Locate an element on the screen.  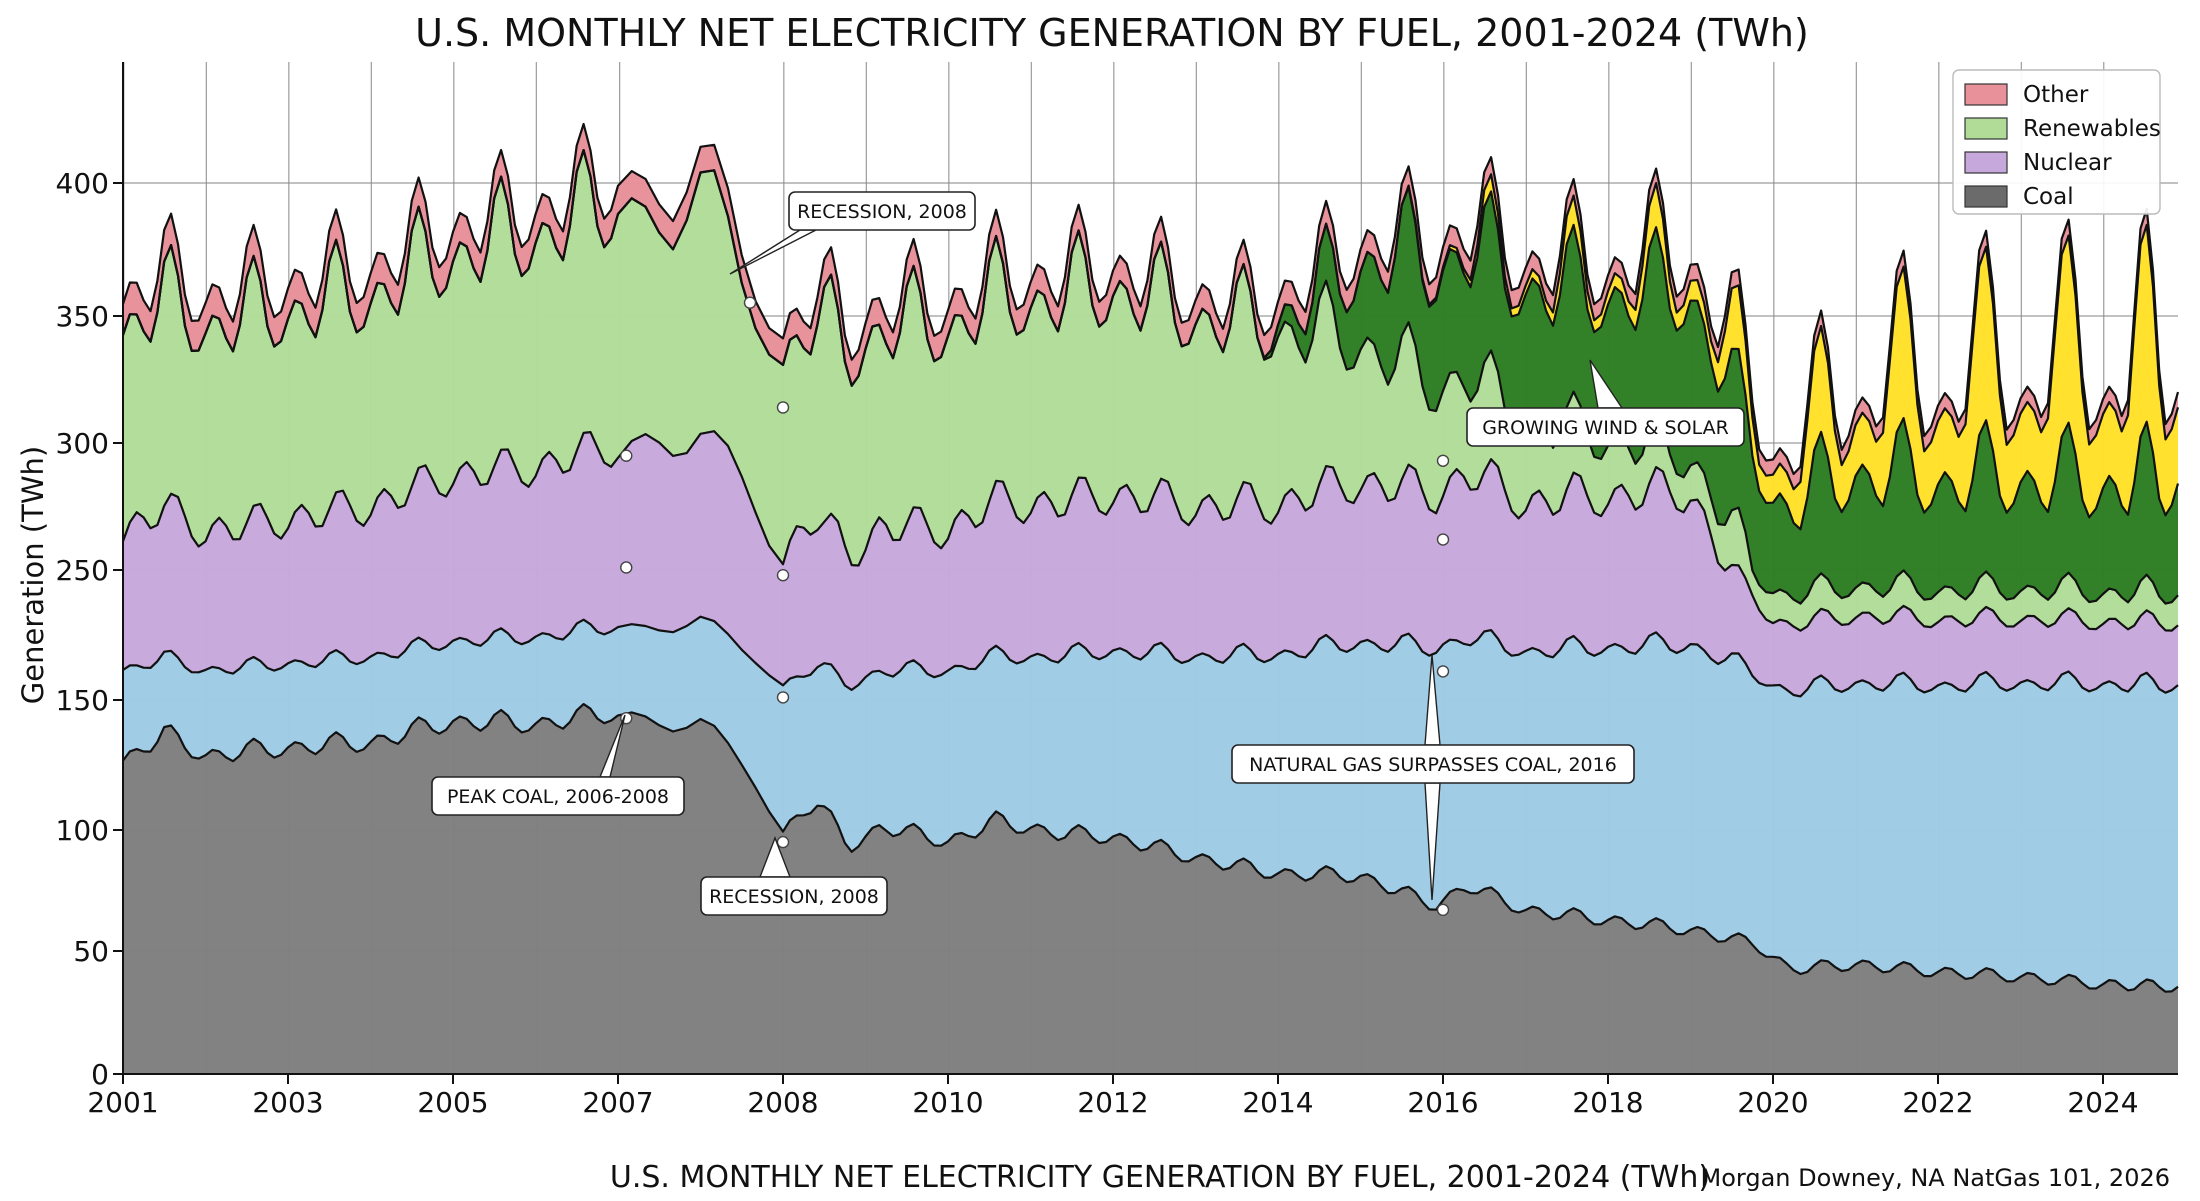
legend-frame is located at coordinates (2056, 142).